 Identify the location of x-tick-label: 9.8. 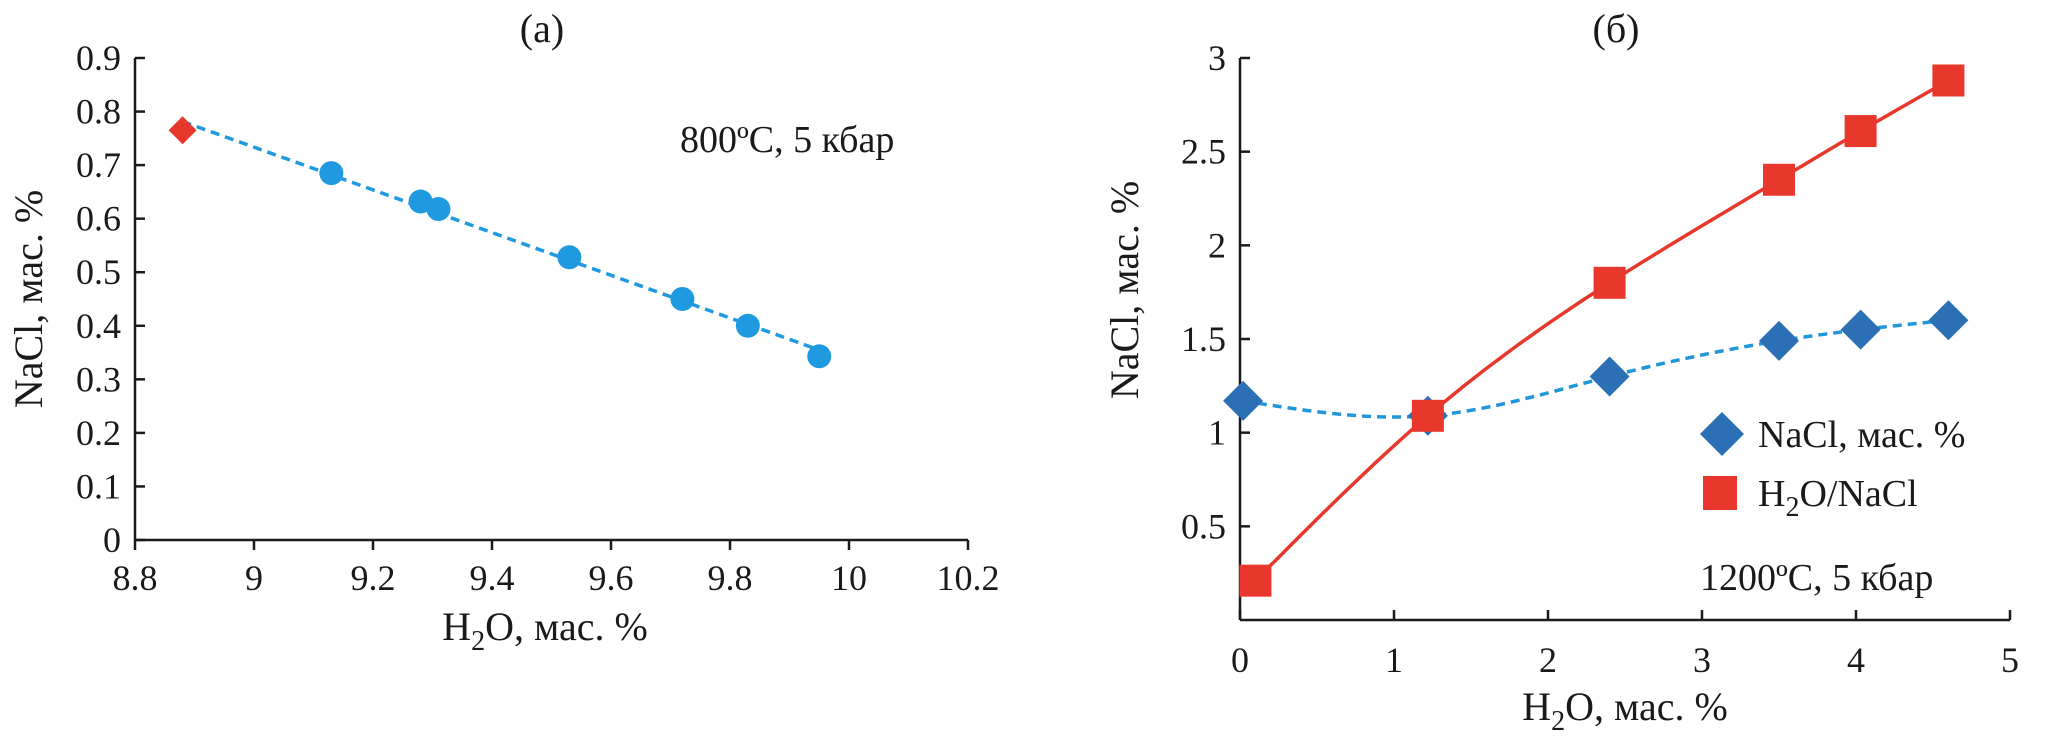
(730, 578).